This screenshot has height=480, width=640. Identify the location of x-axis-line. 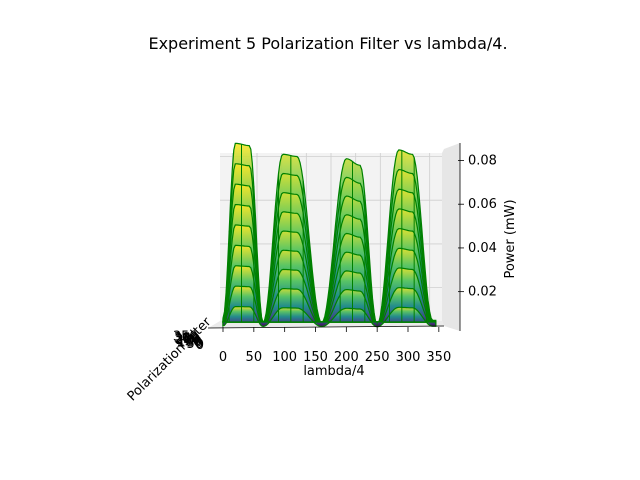
(326, 327).